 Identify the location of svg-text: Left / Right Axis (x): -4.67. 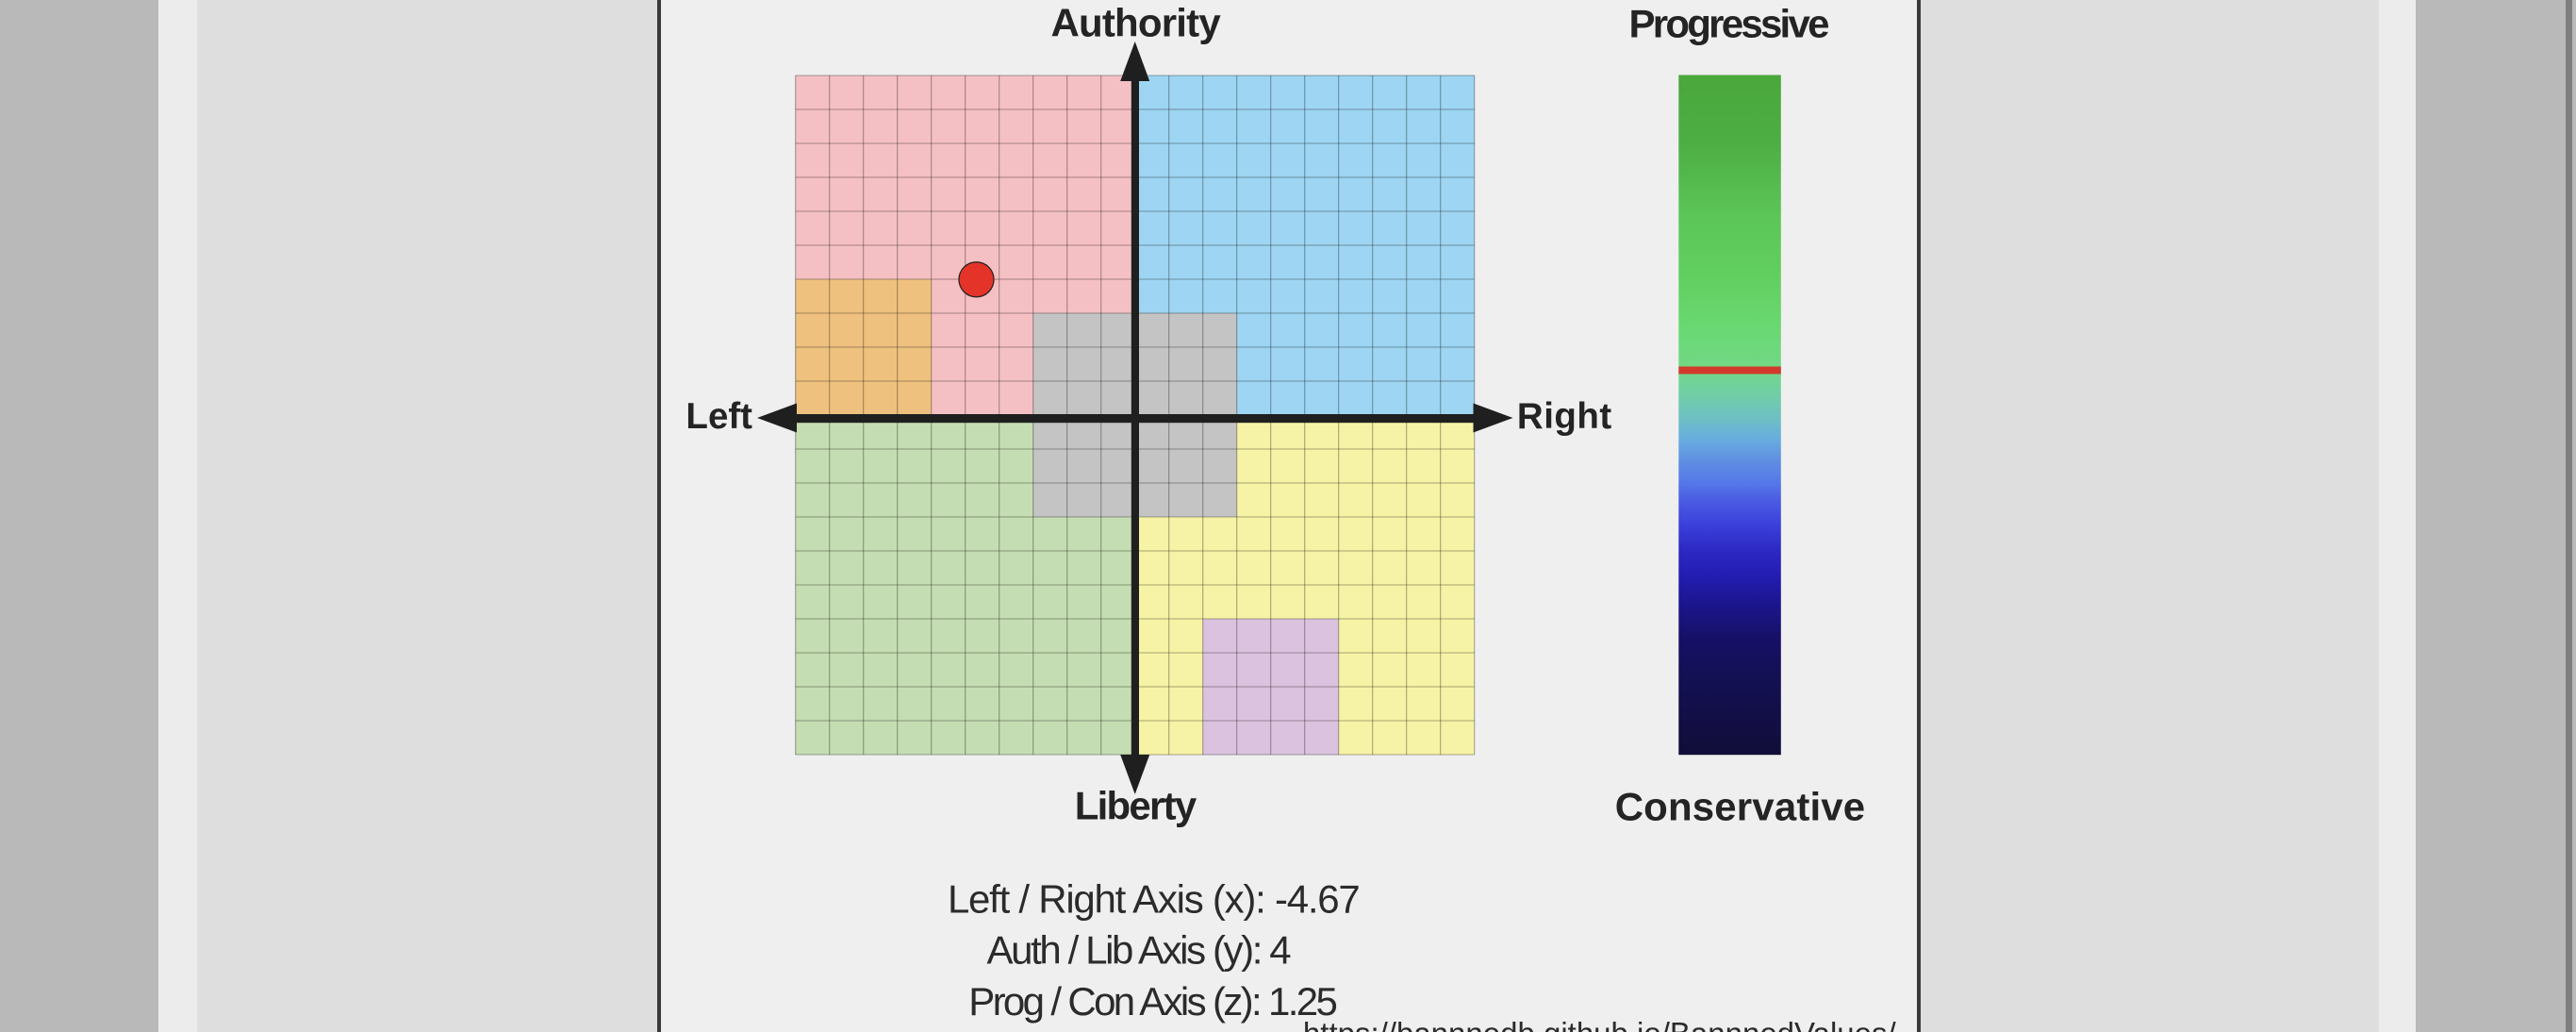
(1154, 900).